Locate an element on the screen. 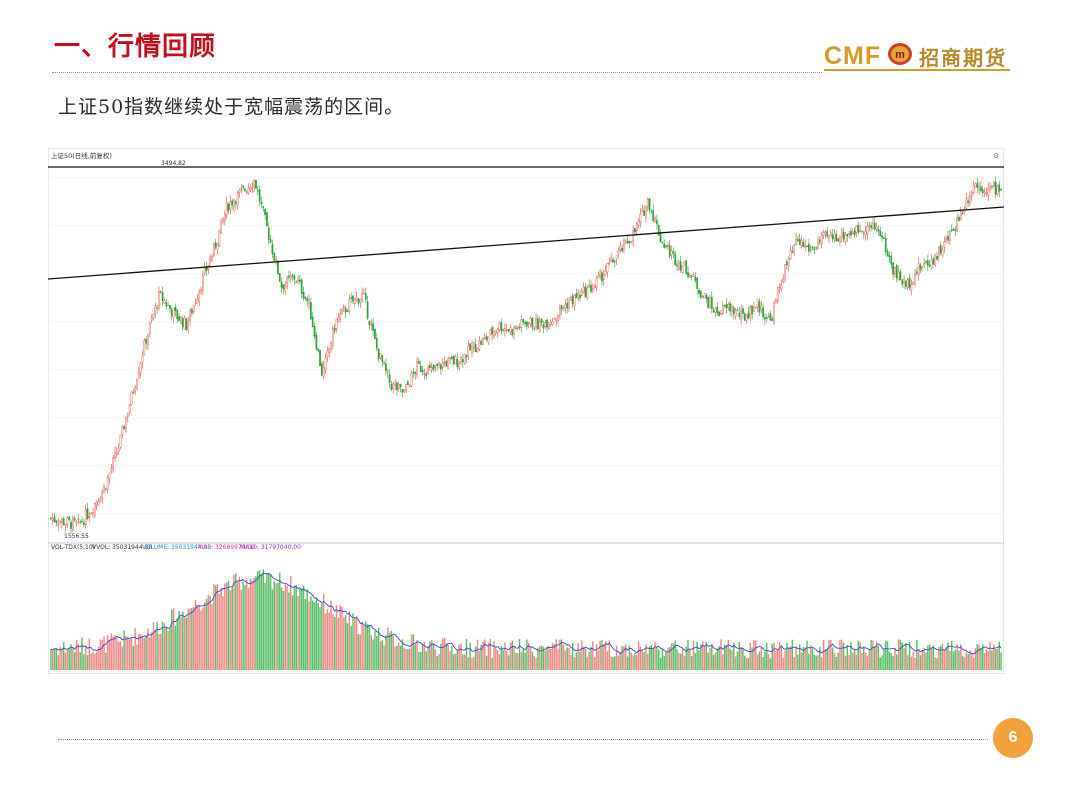 This screenshot has width=1080, height=786. panel-settings-icon: ⚙ is located at coordinates (996, 156).